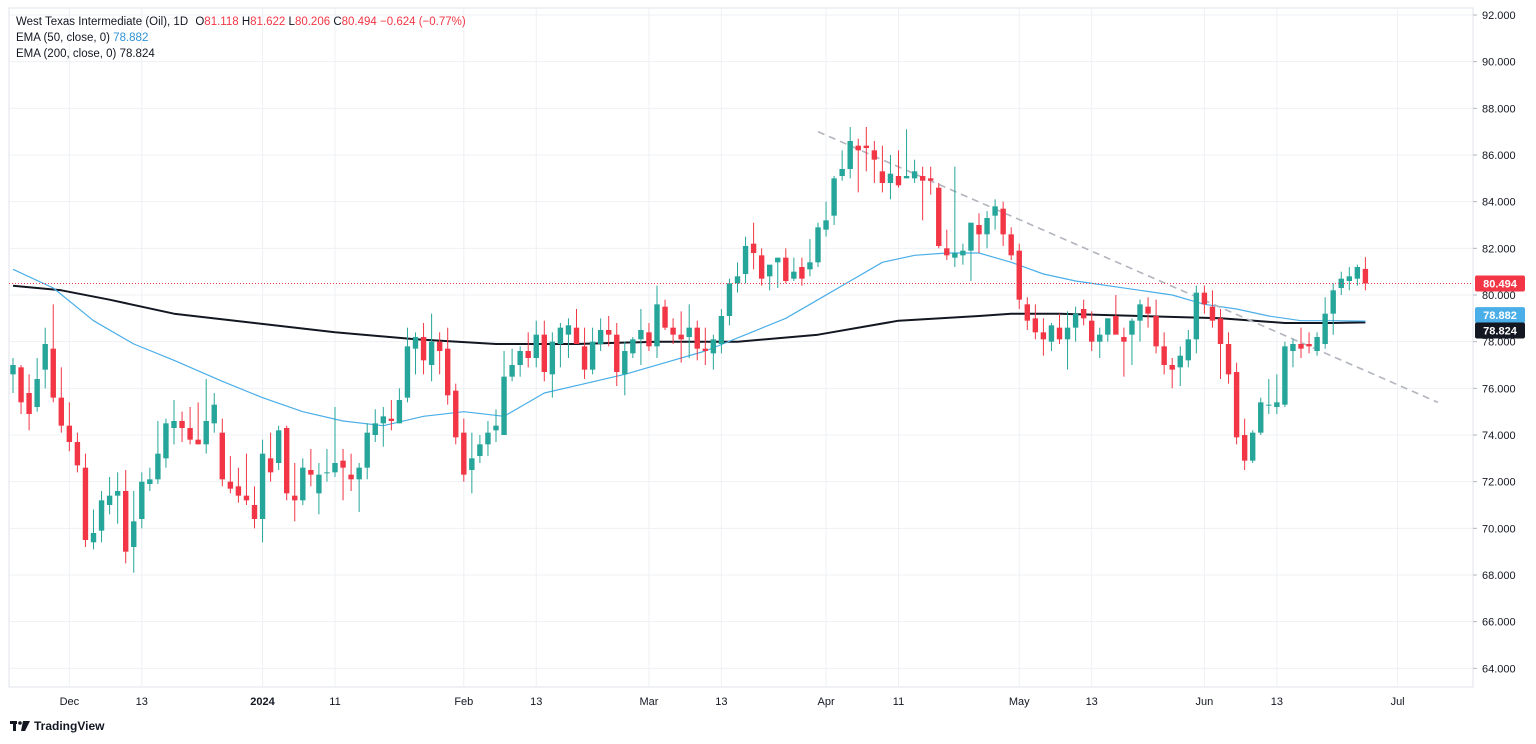 Image resolution: width=1536 pixels, height=744 pixels. What do you see at coordinates (1499, 576) in the screenshot?
I see `y-tick-label: 68.000` at bounding box center [1499, 576].